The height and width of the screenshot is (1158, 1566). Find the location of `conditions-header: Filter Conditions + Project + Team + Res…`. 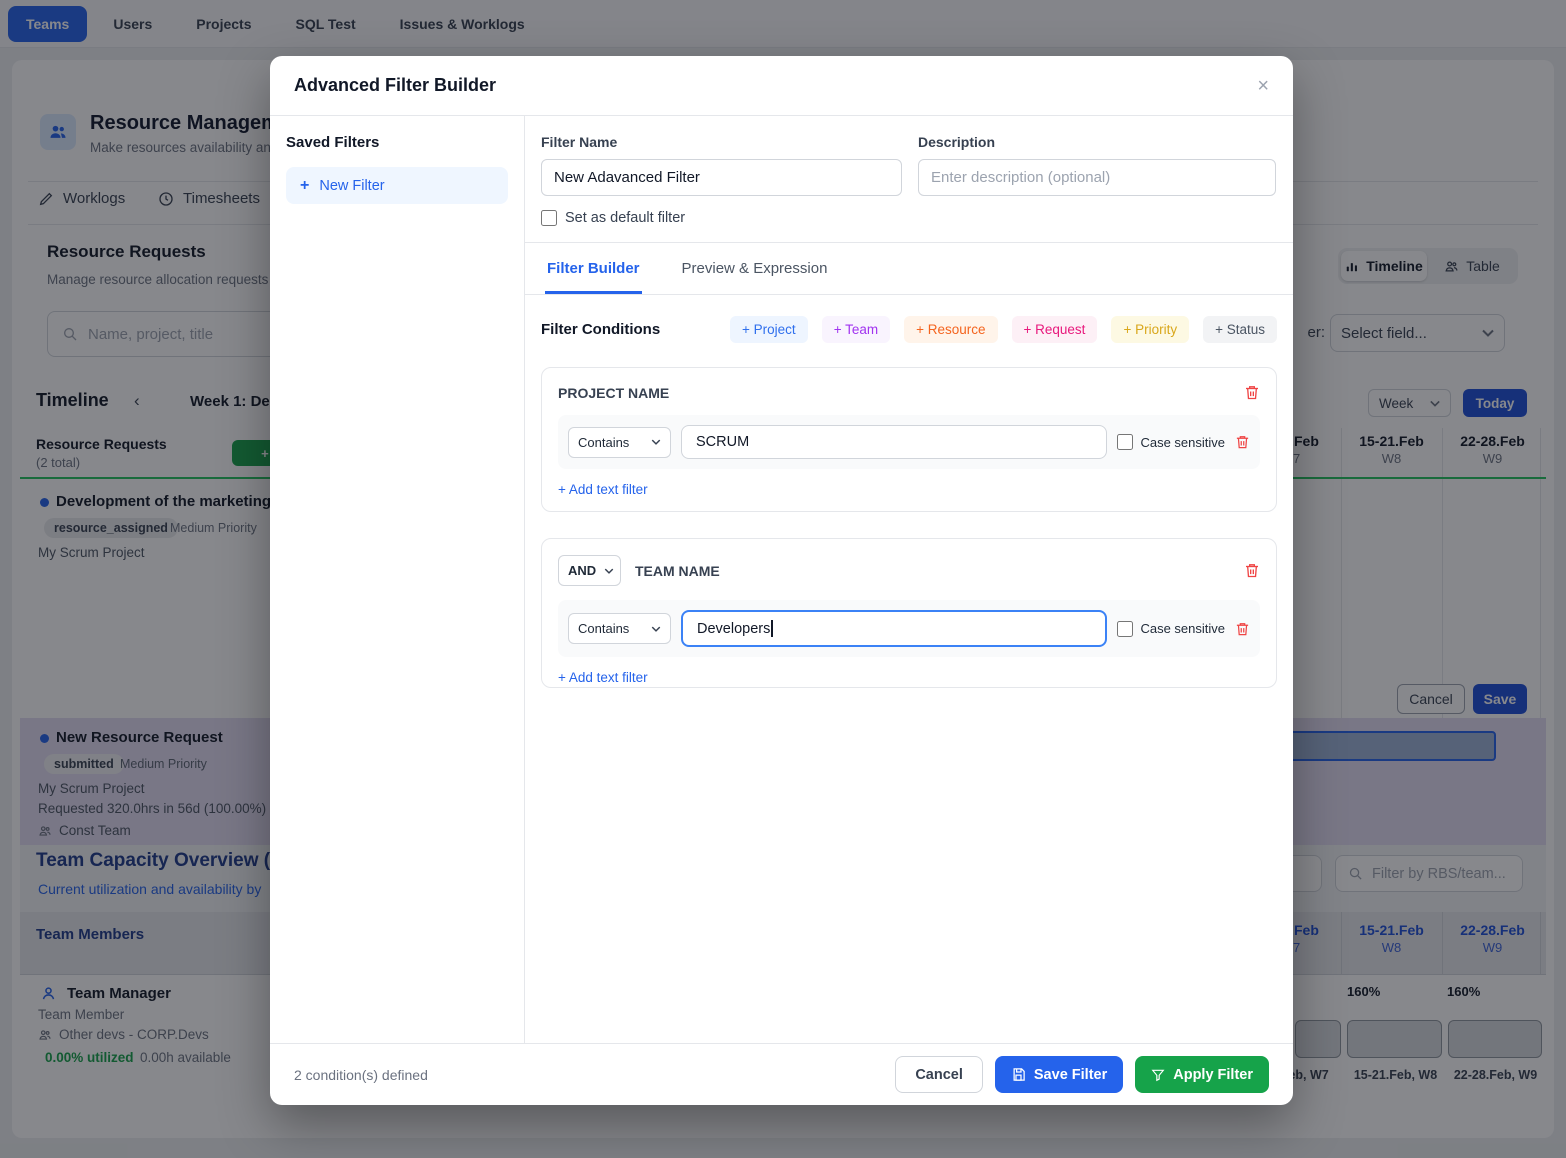

conditions-header: Filter Conditions + Project + Team + Res… is located at coordinates (909, 329).